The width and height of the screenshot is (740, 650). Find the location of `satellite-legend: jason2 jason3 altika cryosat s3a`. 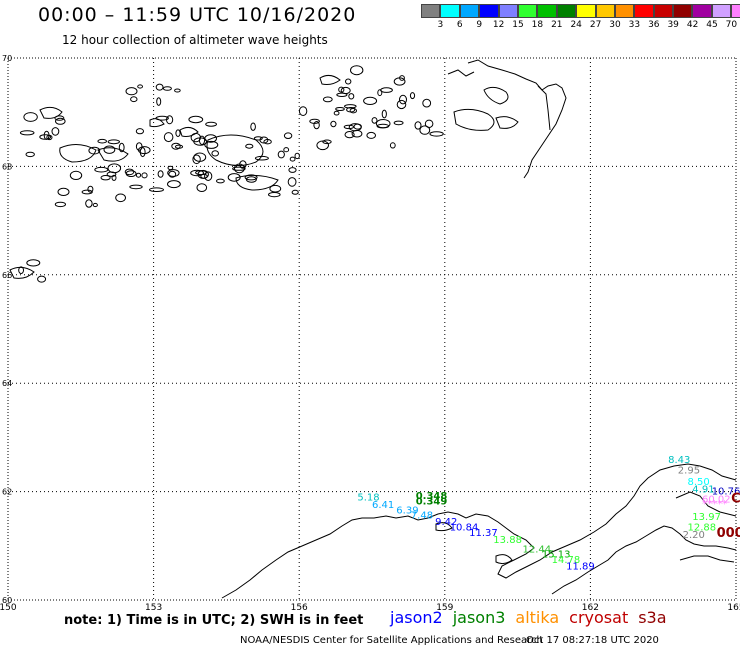

satellite-legend: jason2 jason3 altika cryosat s3a is located at coordinates (533, 617).